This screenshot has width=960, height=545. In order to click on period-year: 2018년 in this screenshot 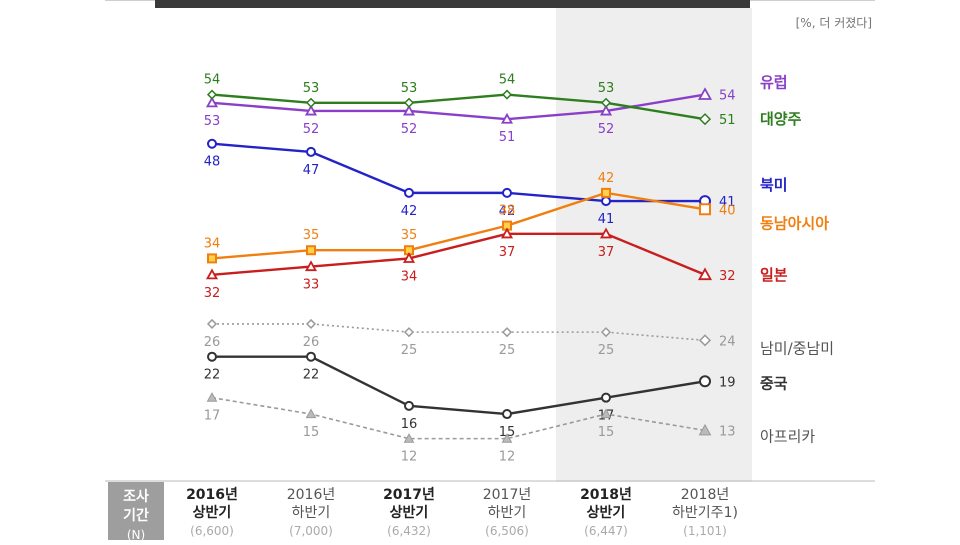, I will do `click(705, 495)`.